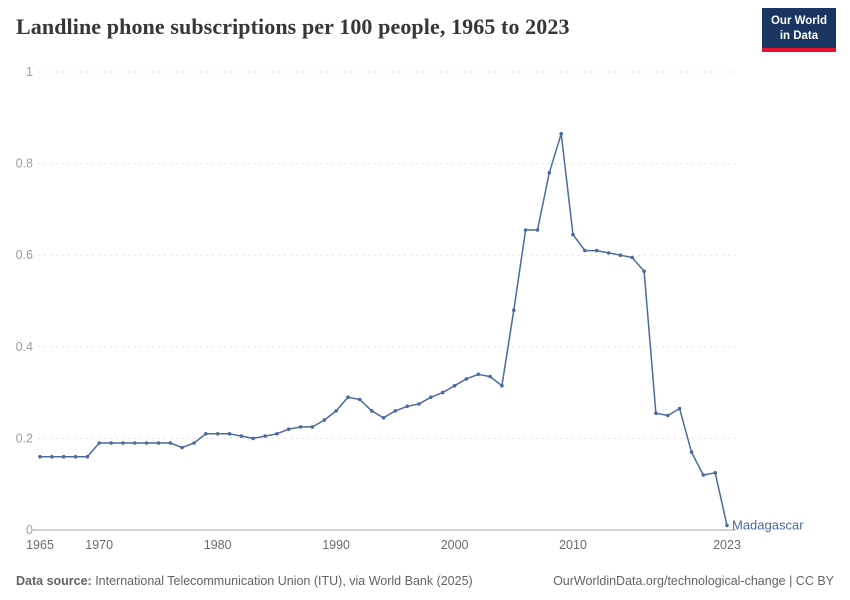 This screenshot has width=850, height=600. Describe the element at coordinates (99, 545) in the screenshot. I see `x-tick-label: 1970` at that location.